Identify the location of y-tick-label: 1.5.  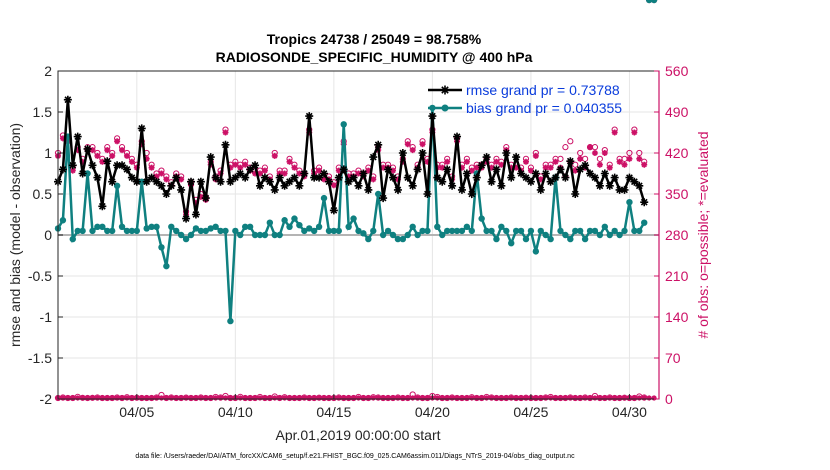
(43, 112).